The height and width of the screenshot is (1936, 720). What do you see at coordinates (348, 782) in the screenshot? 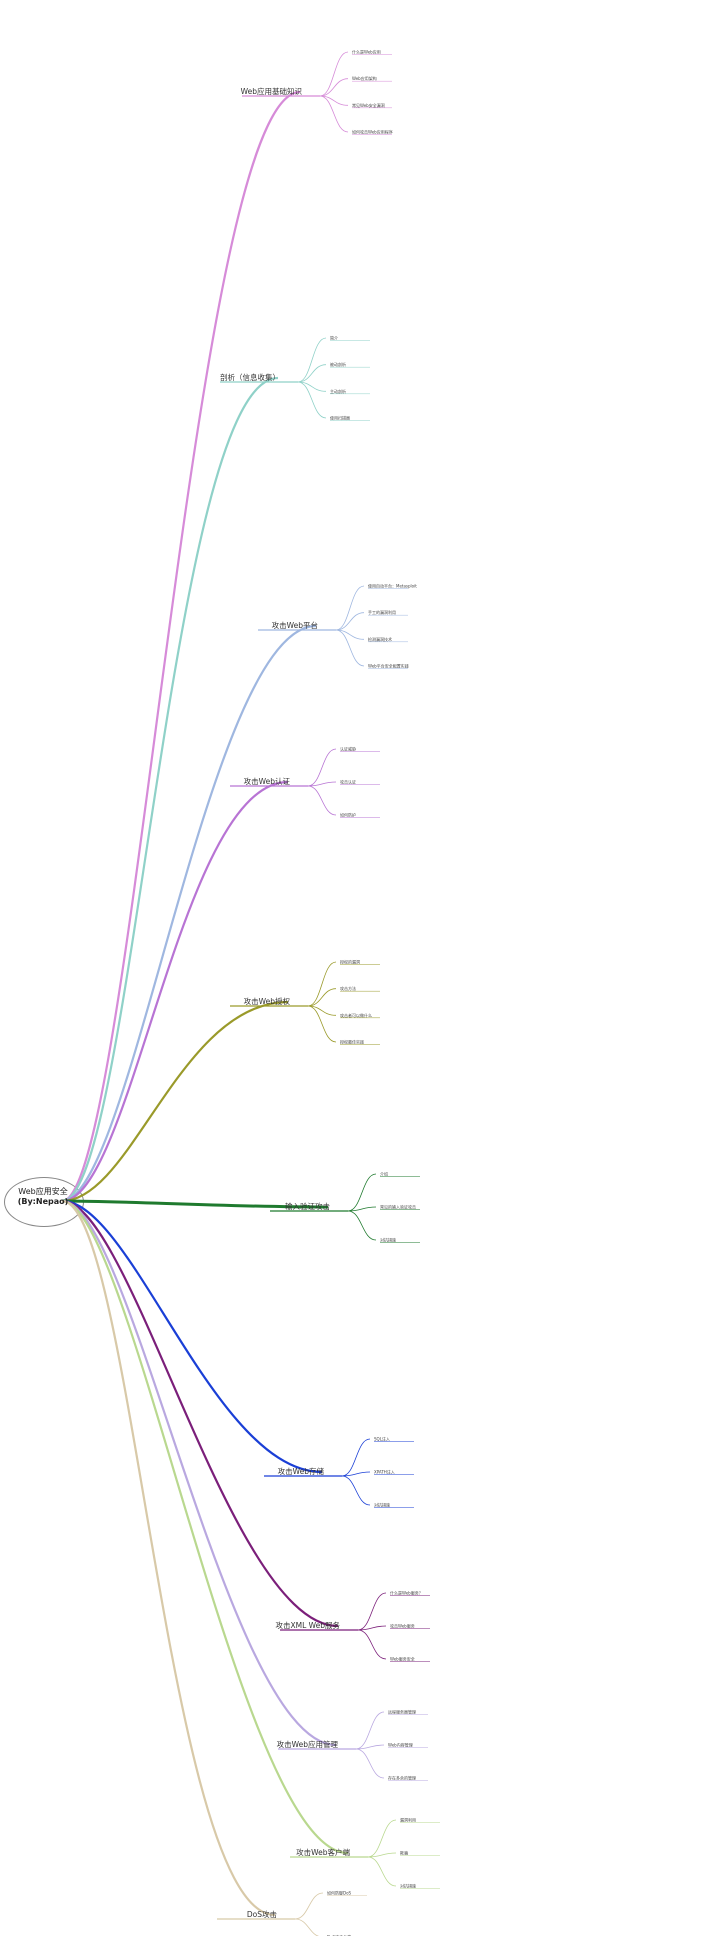
I see `leaf-label: 攻击认证` at bounding box center [348, 782].